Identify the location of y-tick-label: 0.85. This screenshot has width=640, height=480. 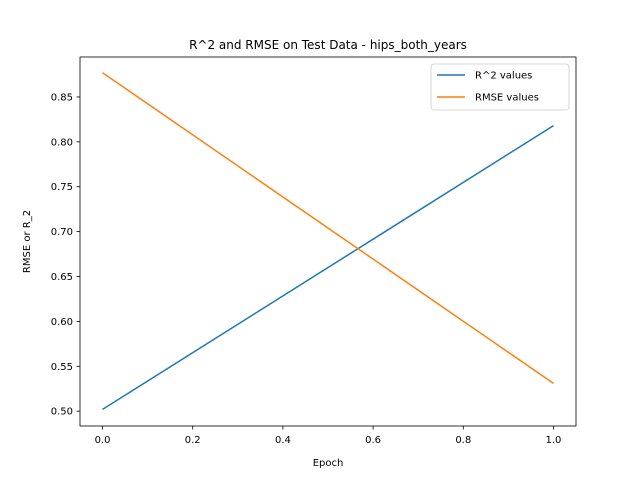
(62, 97).